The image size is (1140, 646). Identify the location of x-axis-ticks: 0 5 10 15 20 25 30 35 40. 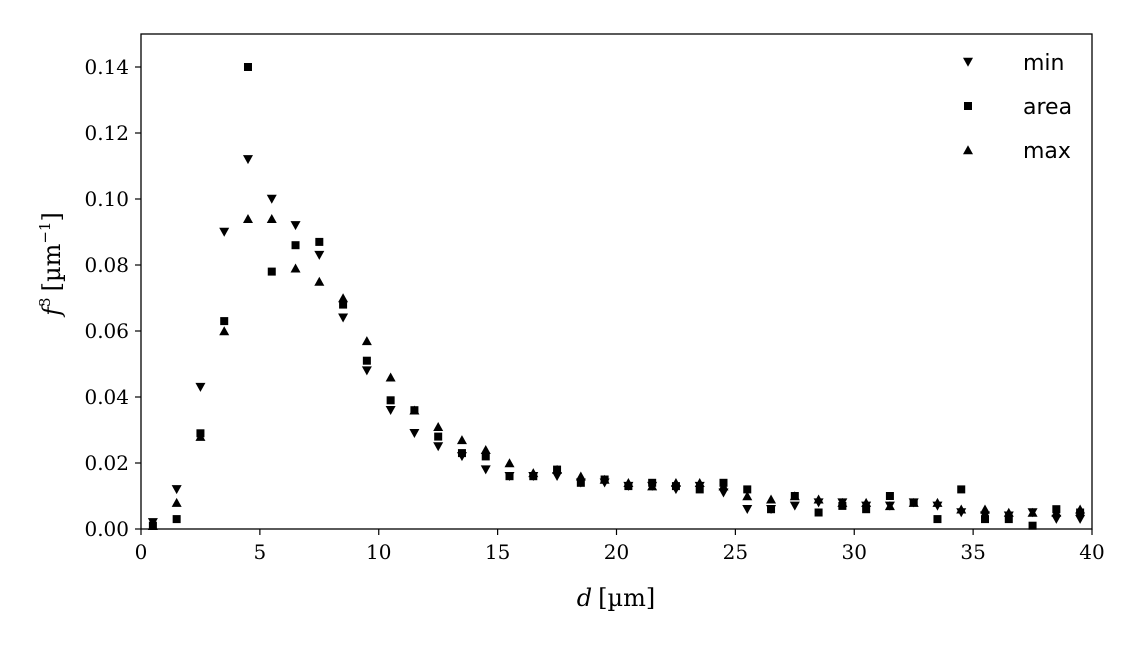
(620, 546).